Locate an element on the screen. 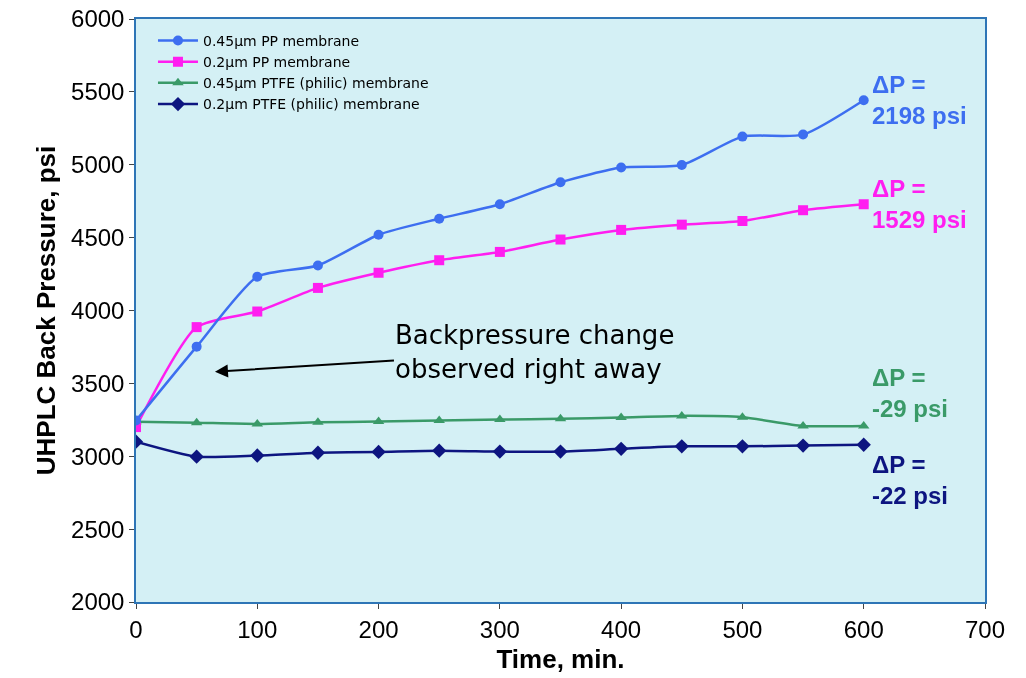 Image resolution: width=1026 pixels, height=678 pixels. x-tick-label: 500 is located at coordinates (742, 629).